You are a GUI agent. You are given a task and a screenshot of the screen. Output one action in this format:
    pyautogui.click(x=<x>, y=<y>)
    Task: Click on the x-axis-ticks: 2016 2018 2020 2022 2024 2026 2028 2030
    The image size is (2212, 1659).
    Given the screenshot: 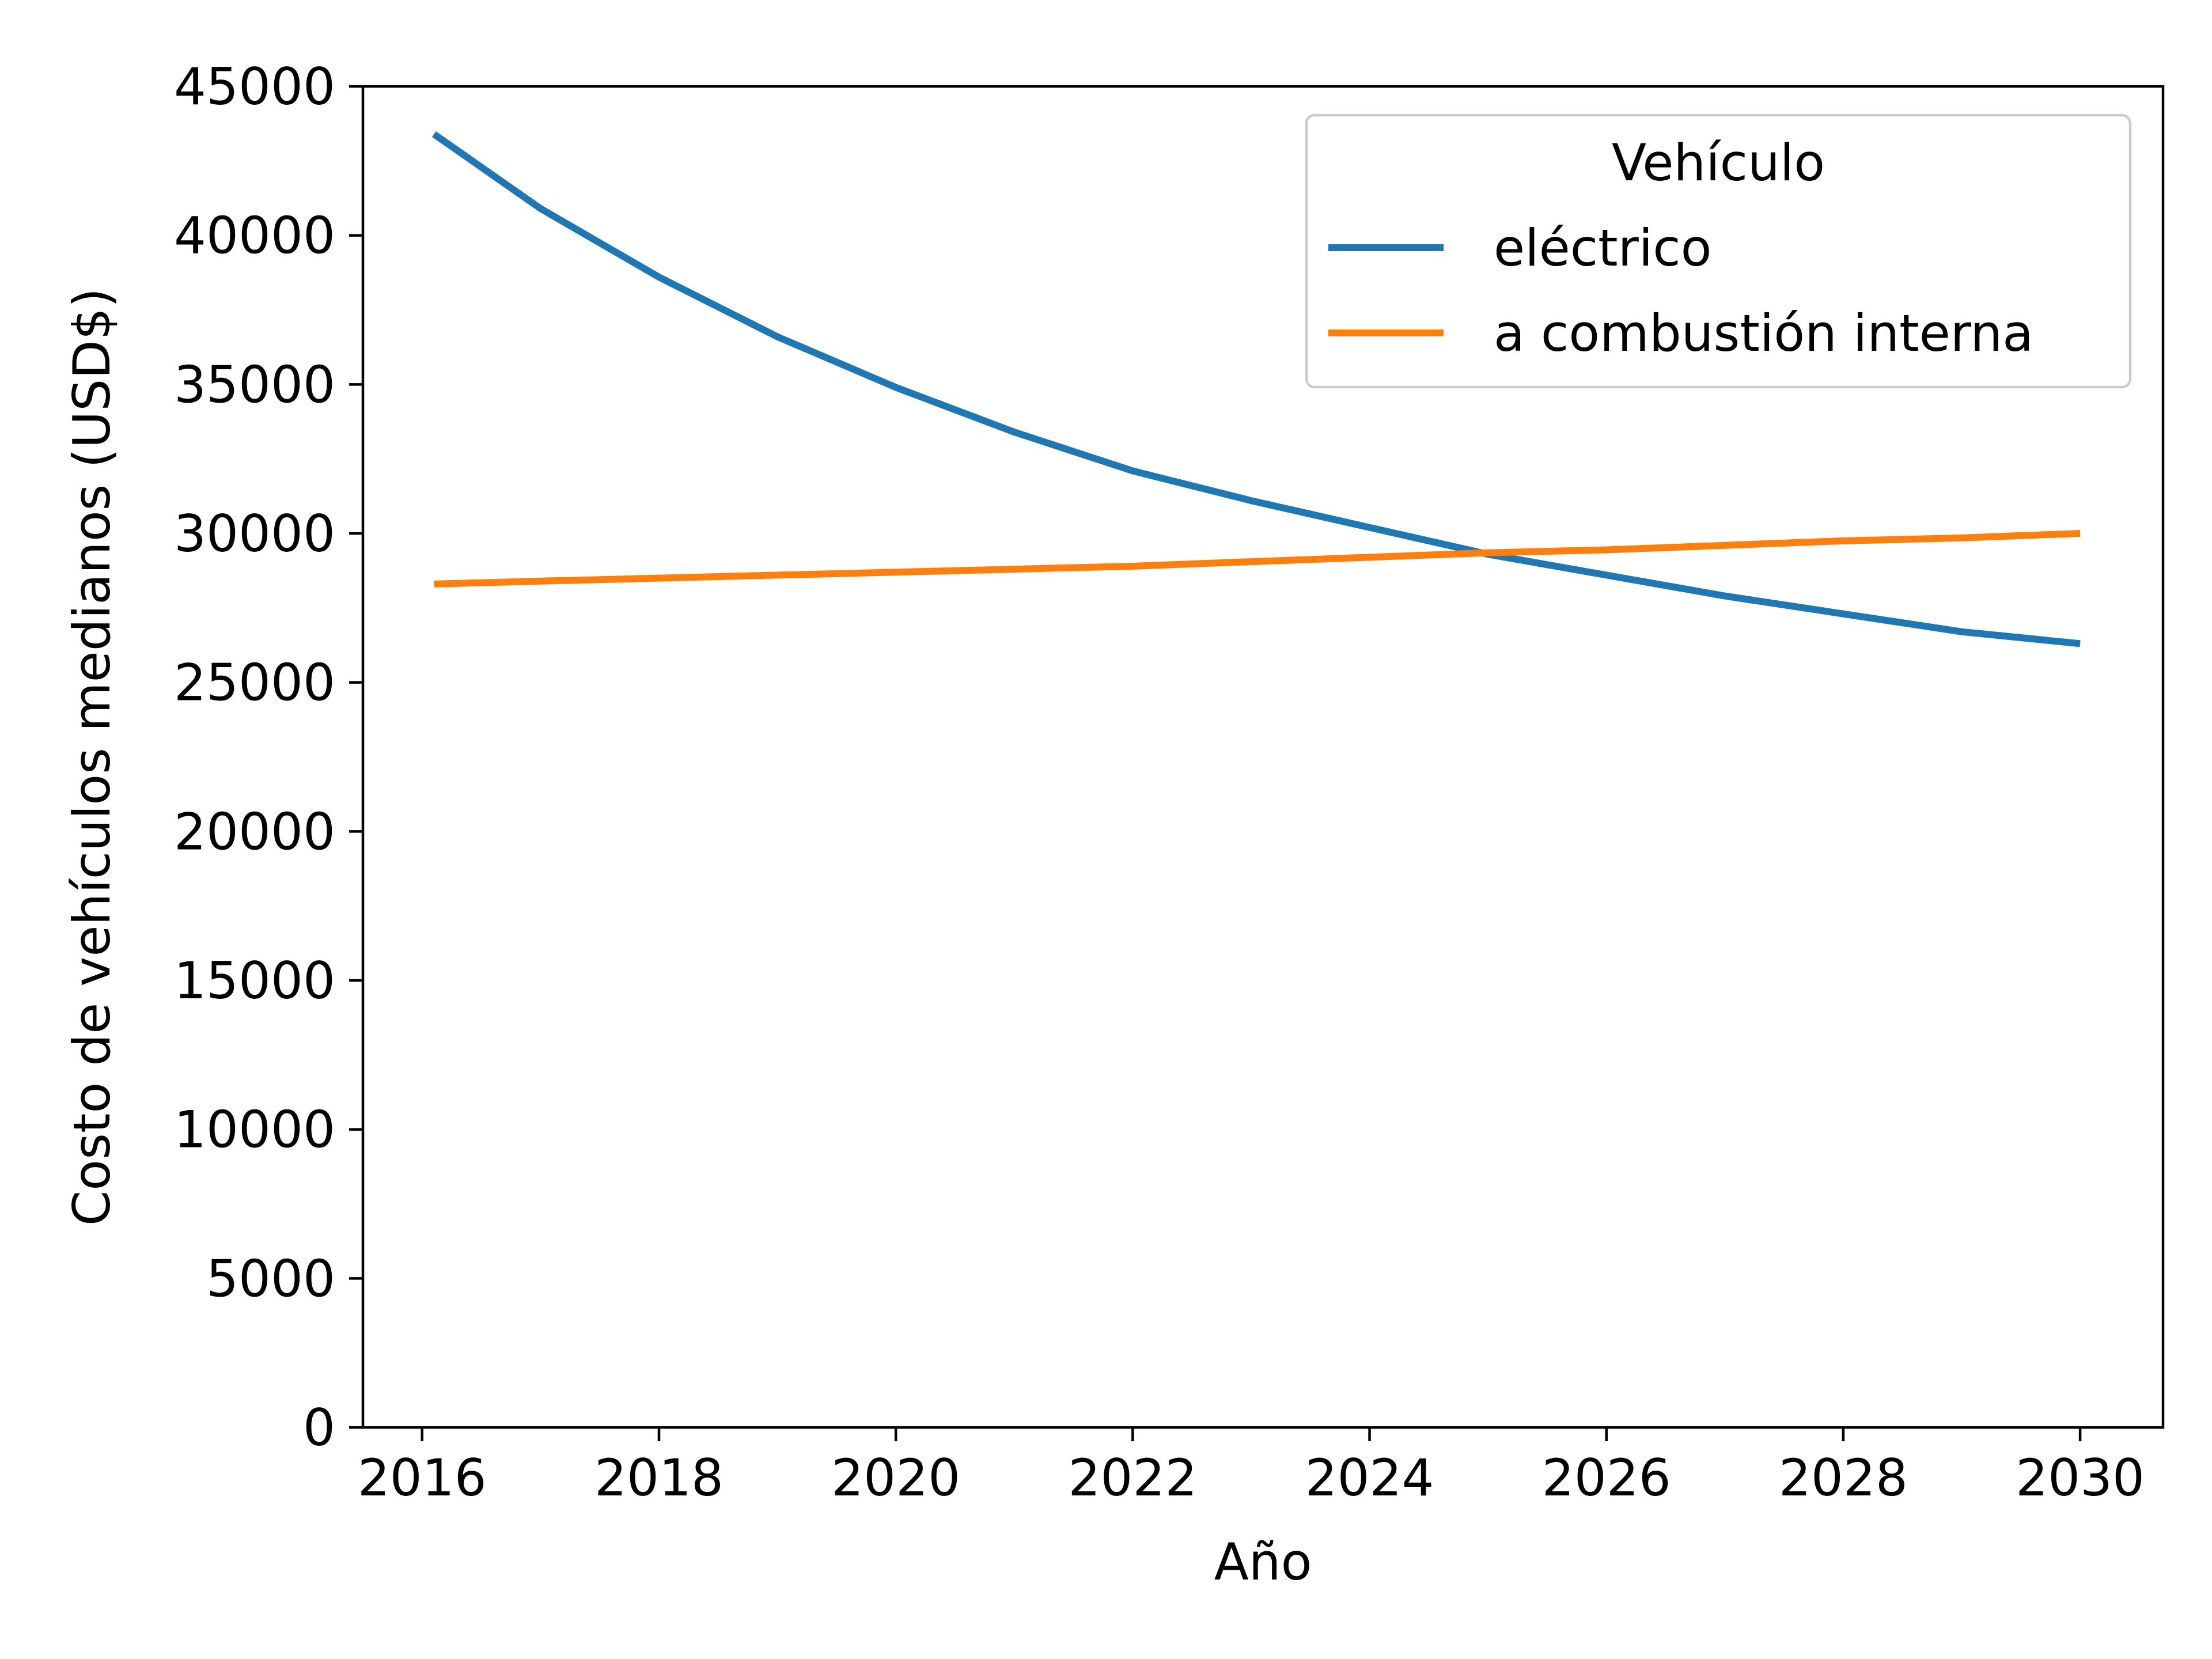 What is the action you would take?
    pyautogui.click(x=1251, y=1467)
    